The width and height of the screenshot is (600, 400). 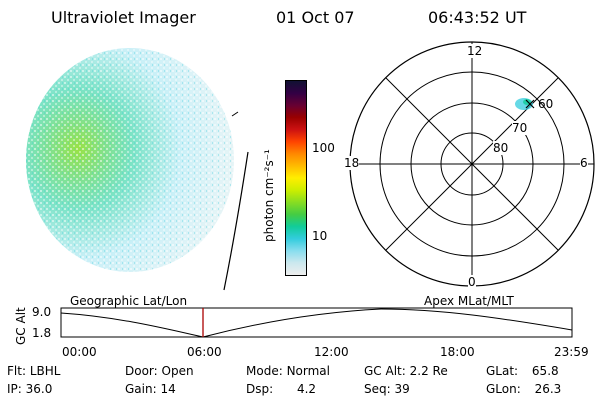 What do you see at coordinates (503, 389) in the screenshot?
I see `info-glon-key: GLon:` at bounding box center [503, 389].